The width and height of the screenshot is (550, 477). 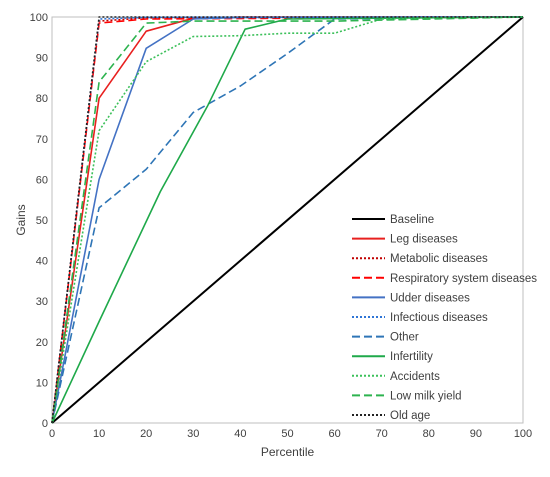 What do you see at coordinates (430, 298) in the screenshot?
I see `legend-label: Udder diseases` at bounding box center [430, 298].